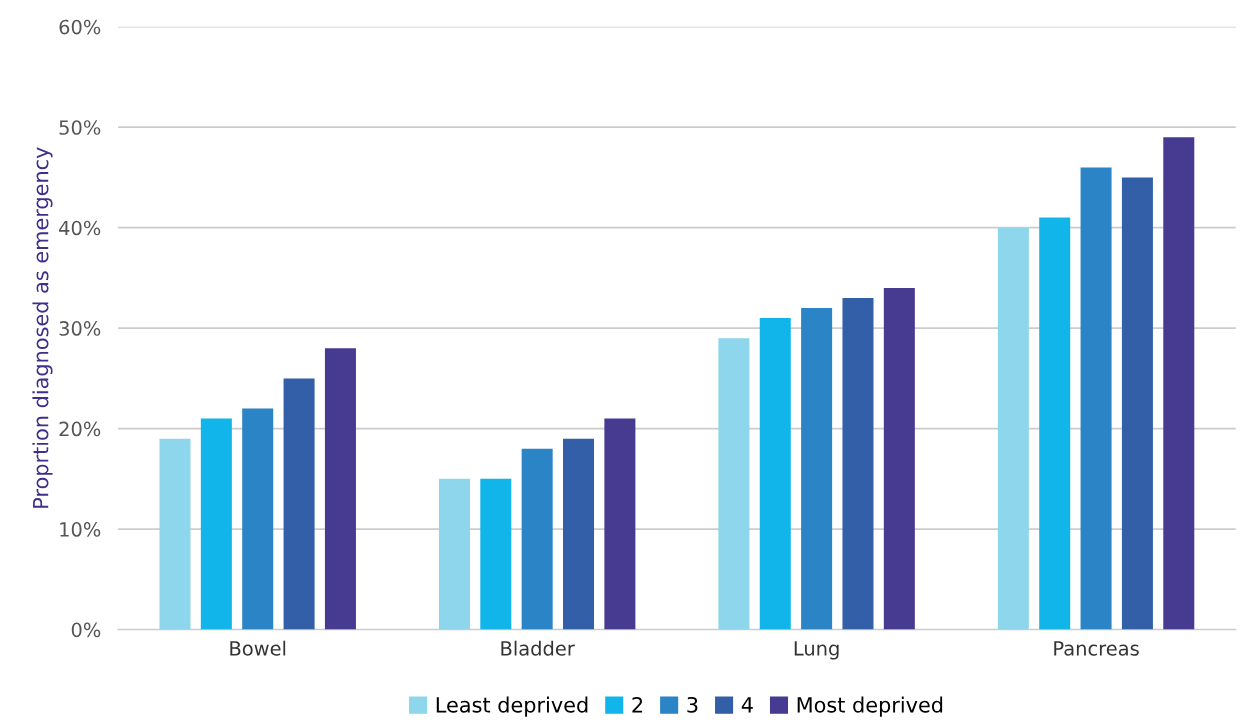 The height and width of the screenshot is (722, 1242). Describe the element at coordinates (80, 27) in the screenshot. I see `y-tick-label: 60%` at that location.